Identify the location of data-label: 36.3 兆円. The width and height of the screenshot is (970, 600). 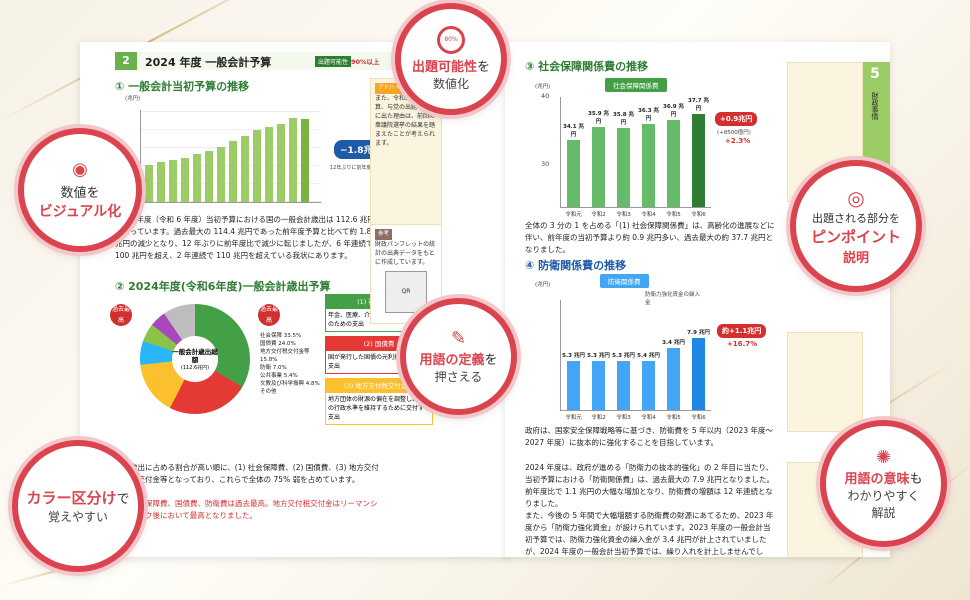
(648, 115).